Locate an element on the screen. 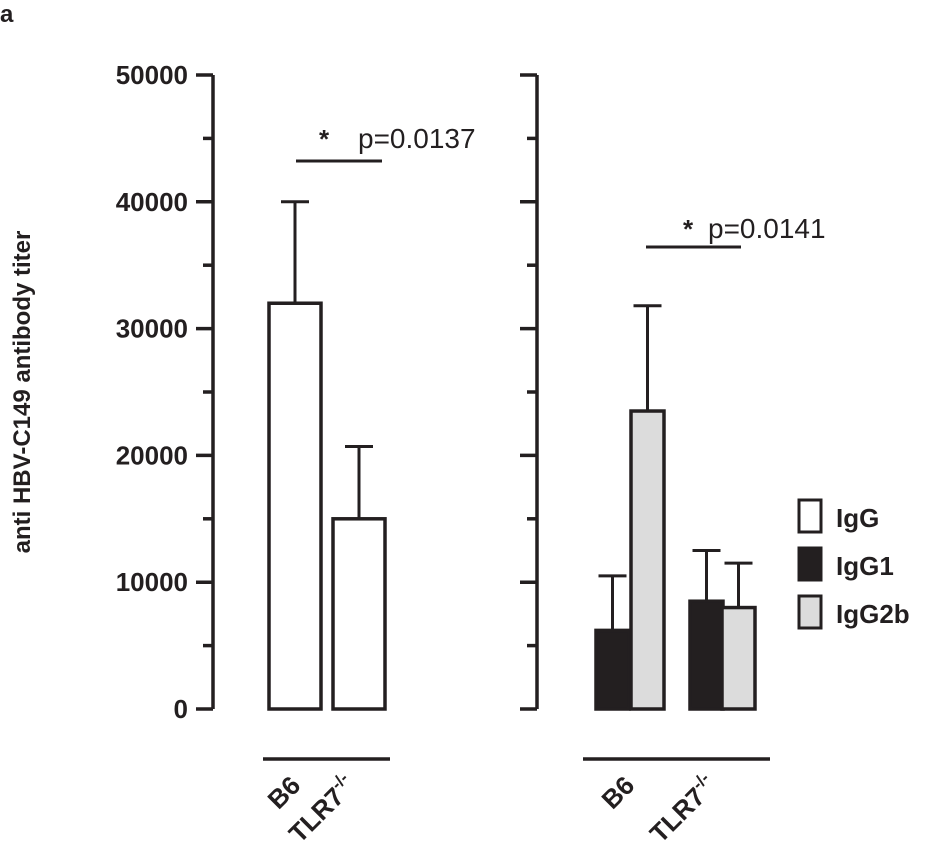  legend-label: IgG is located at coordinates (857, 518).